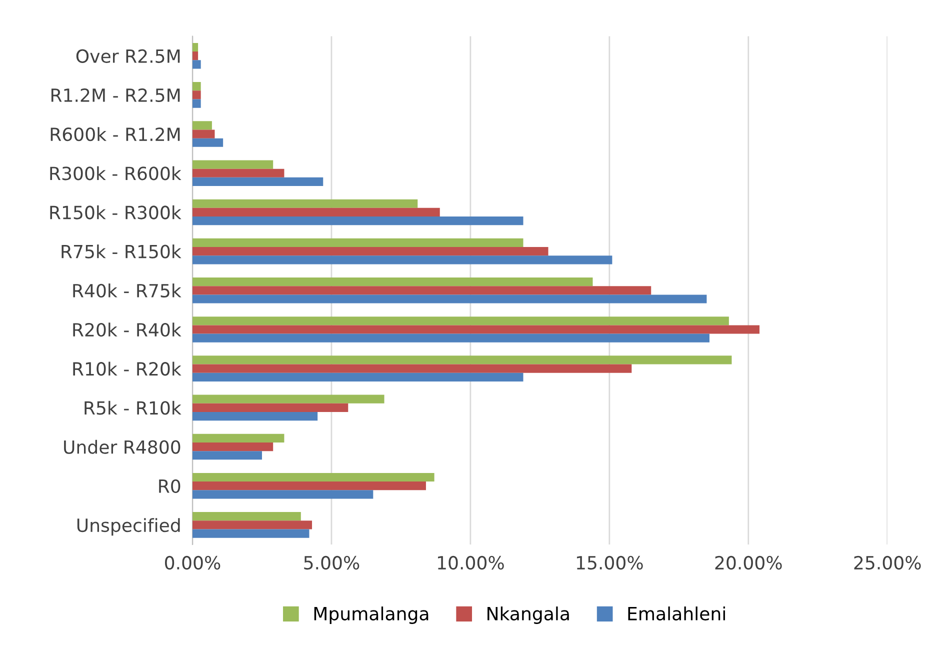 The image size is (939, 660). Describe the element at coordinates (116, 173) in the screenshot. I see `y-tick-label: R300k - R600k` at that location.